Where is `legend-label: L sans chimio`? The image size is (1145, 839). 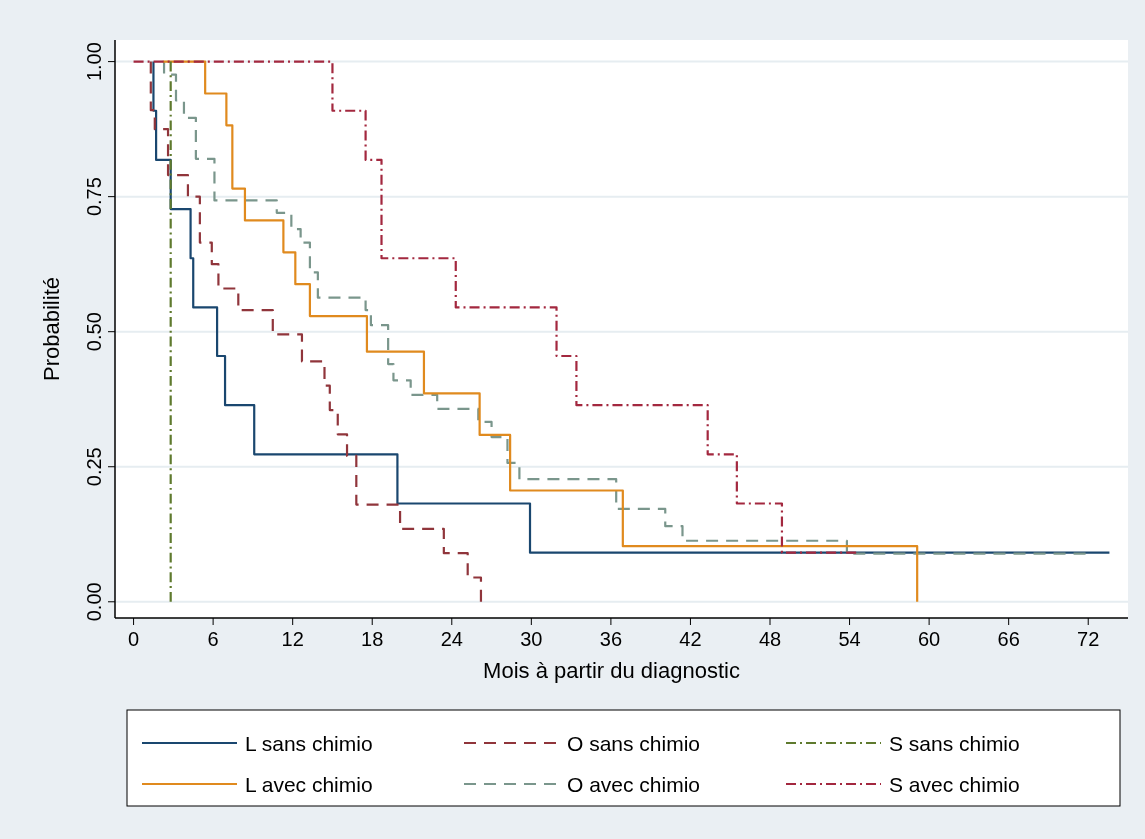
legend-label: L sans chimio is located at coordinates (309, 743).